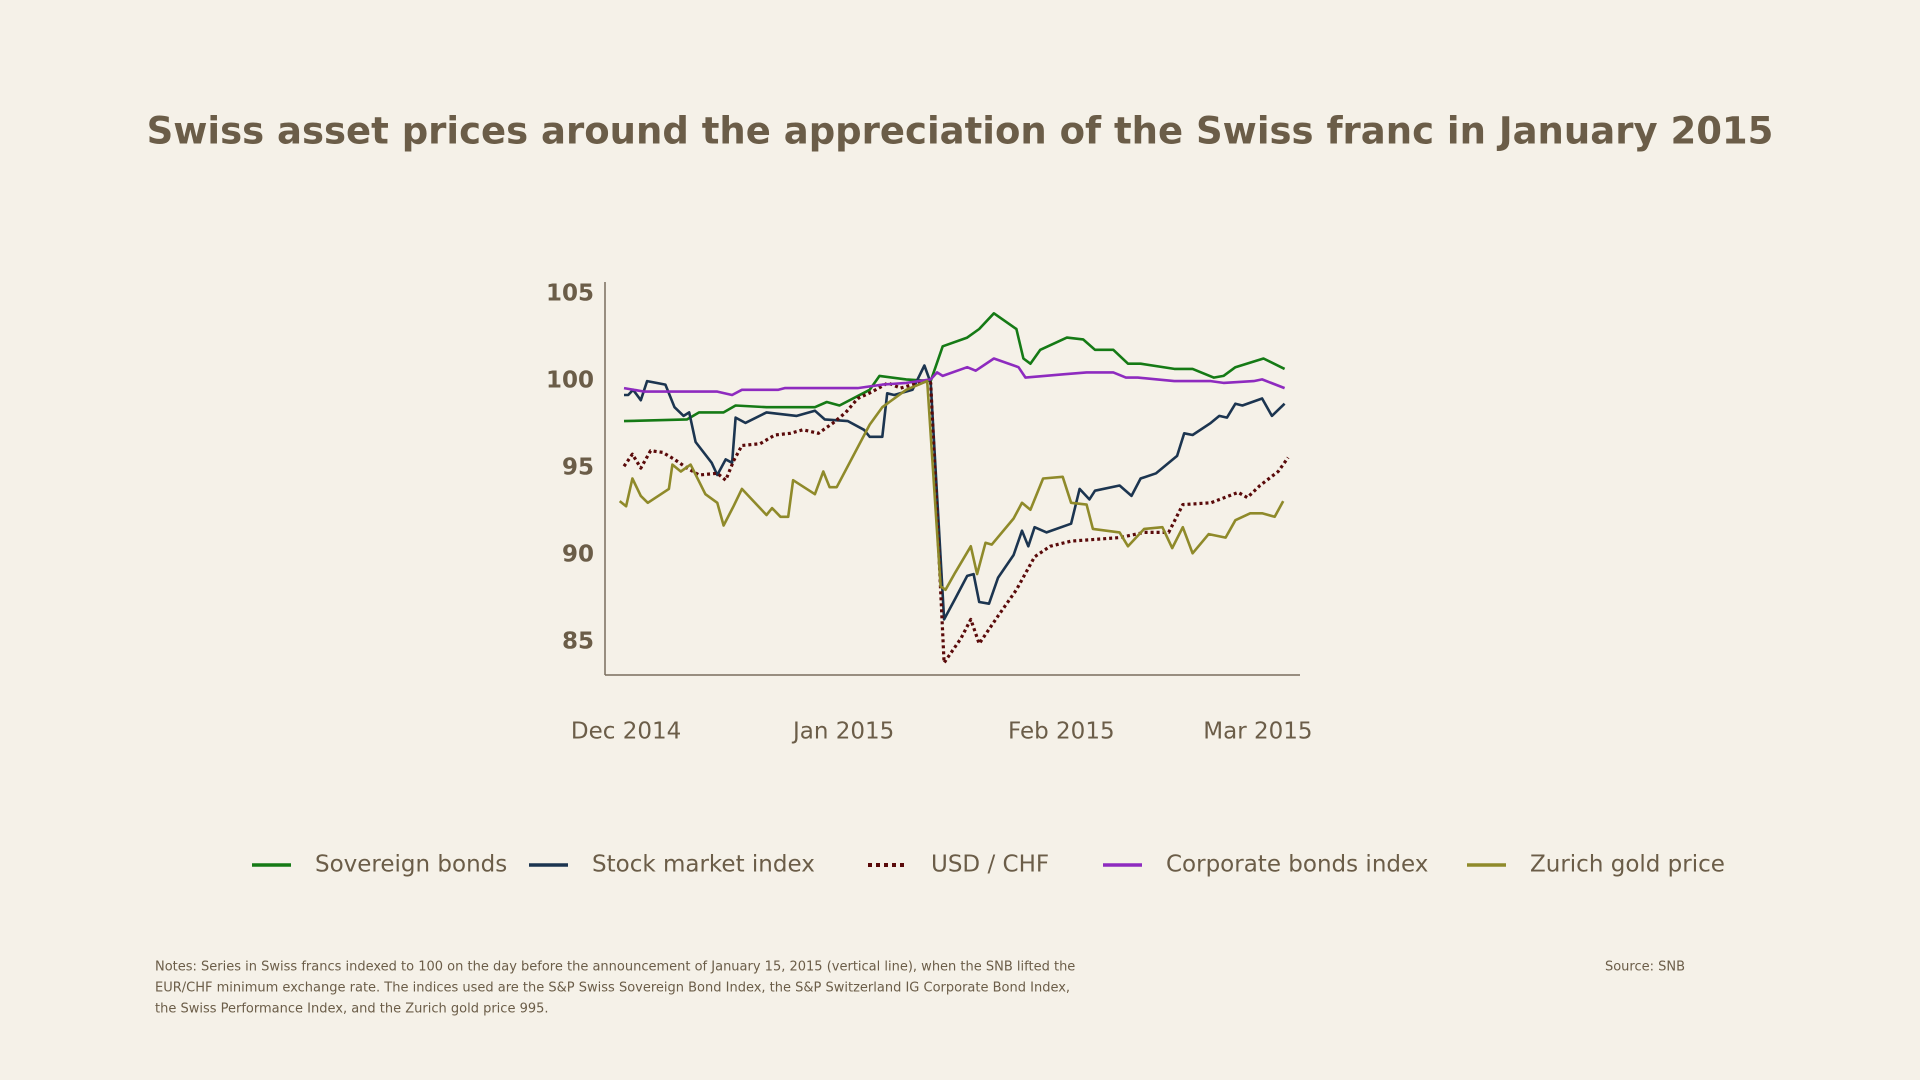 This screenshot has height=1080, width=1920. Describe the element at coordinates (578, 555) in the screenshot. I see `y-tick-label: 90` at that location.